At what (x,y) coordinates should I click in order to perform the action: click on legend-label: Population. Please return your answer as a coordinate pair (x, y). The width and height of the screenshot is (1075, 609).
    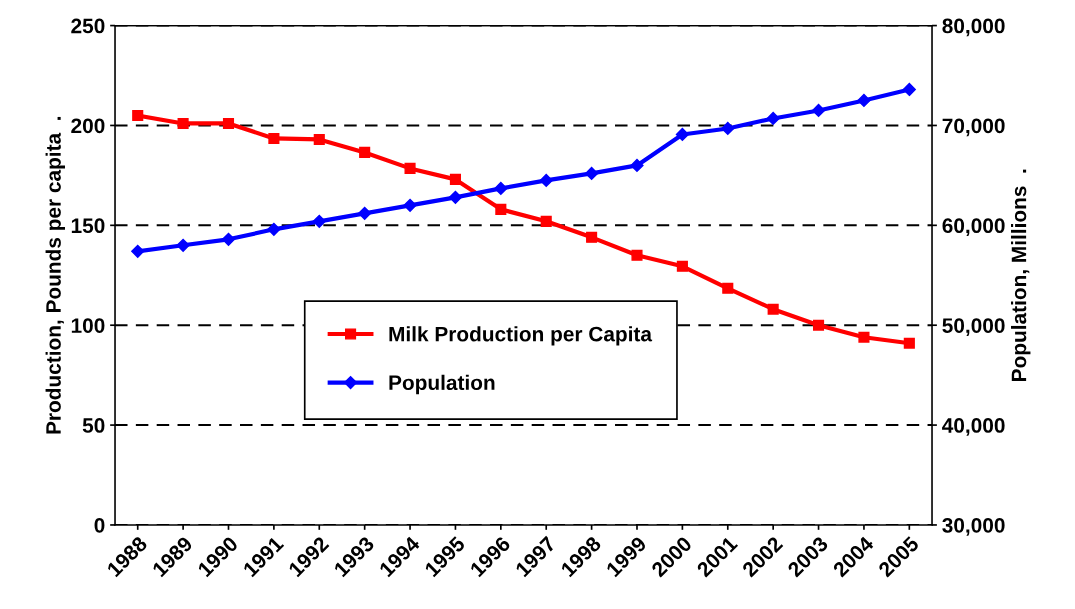
    Looking at the image, I should click on (442, 384).